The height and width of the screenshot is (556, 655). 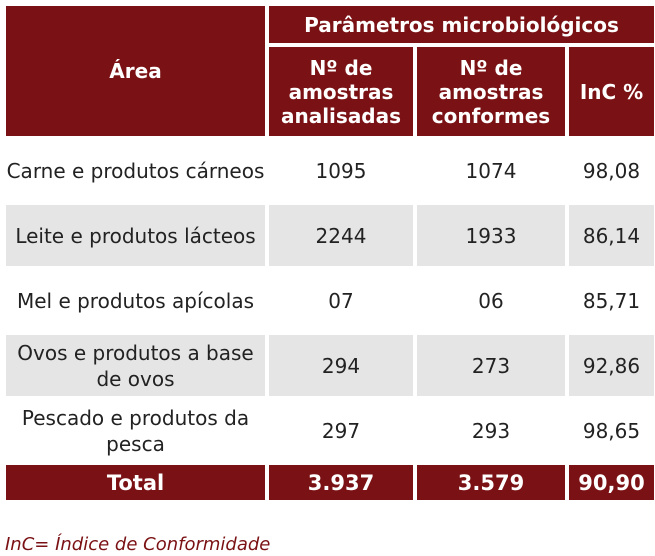 What do you see at coordinates (611, 170) in the screenshot?
I see `row-inc: 98,08` at bounding box center [611, 170].